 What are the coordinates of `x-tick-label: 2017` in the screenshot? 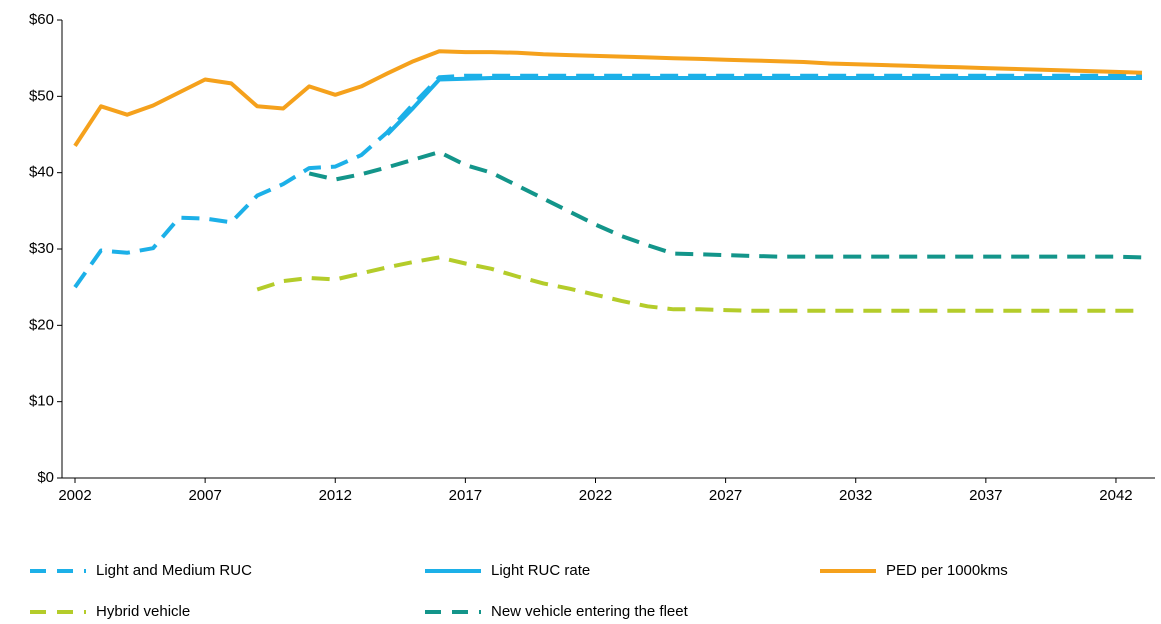 It's located at (465, 495).